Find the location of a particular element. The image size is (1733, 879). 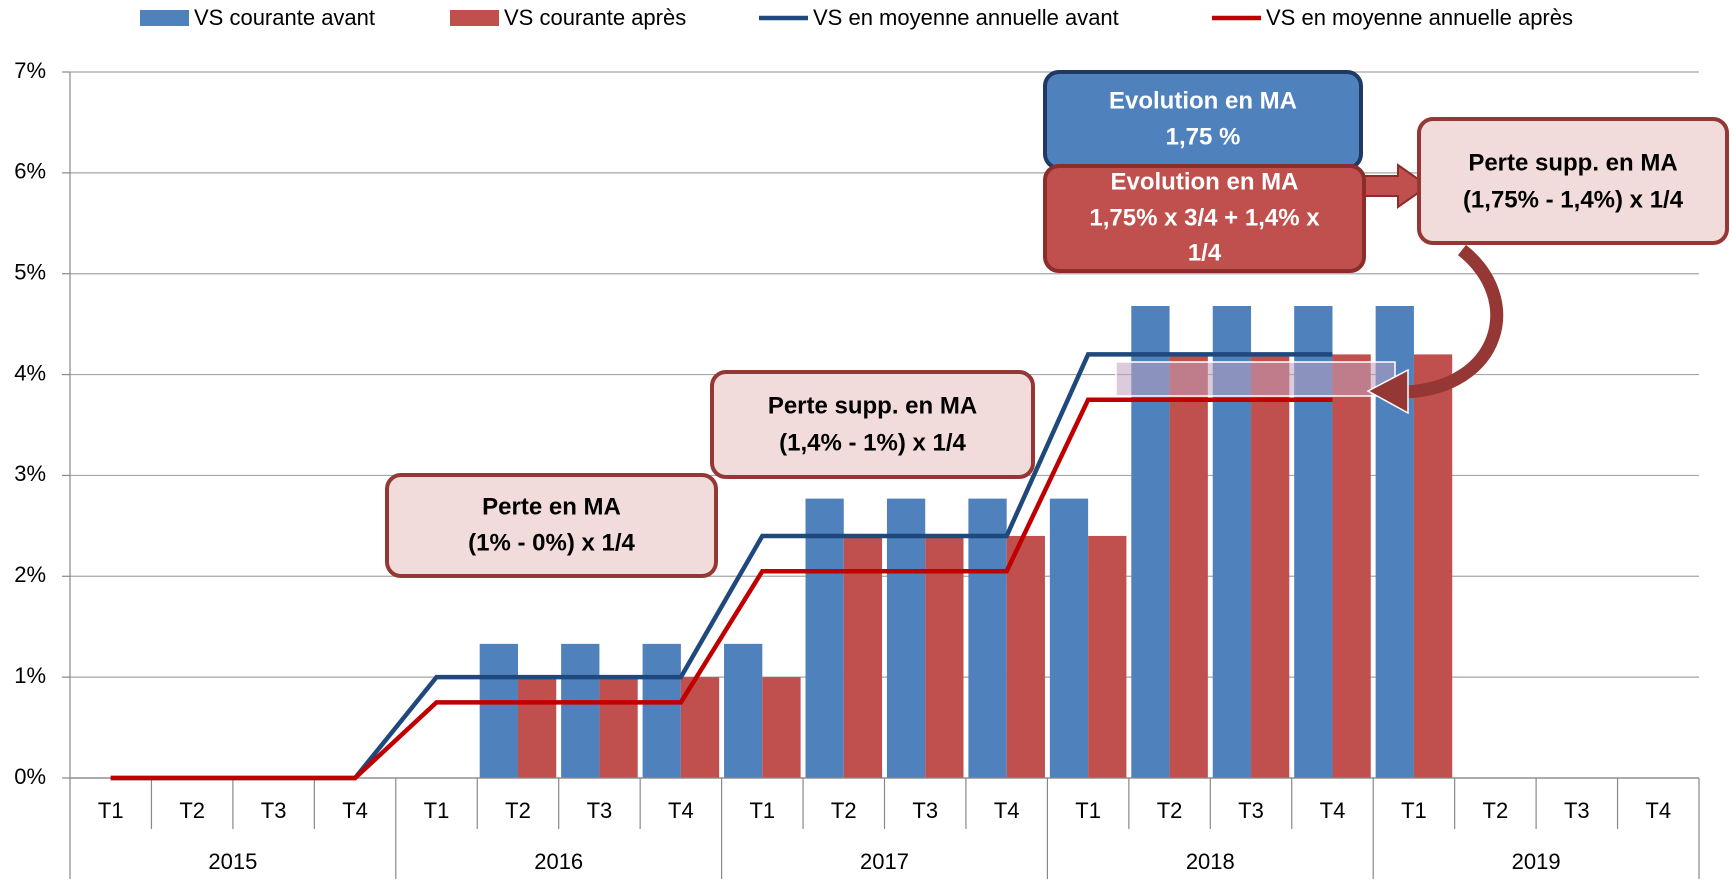

legend-label: VS courante avant is located at coordinates (284, 17).